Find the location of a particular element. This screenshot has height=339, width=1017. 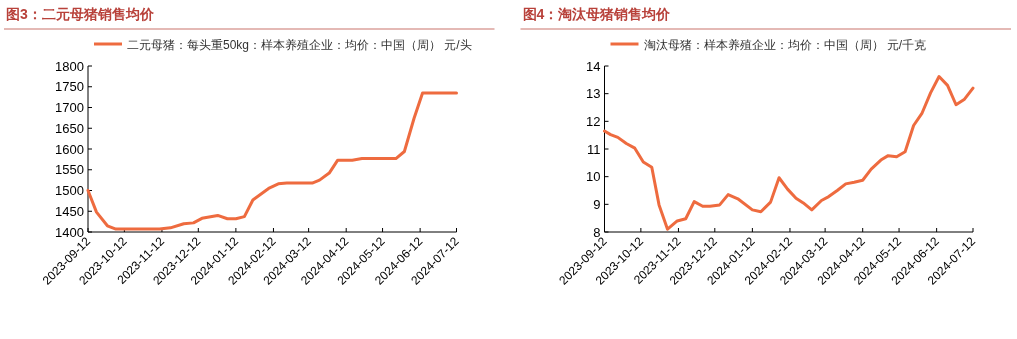

ytick: 13 is located at coordinates (593, 94).